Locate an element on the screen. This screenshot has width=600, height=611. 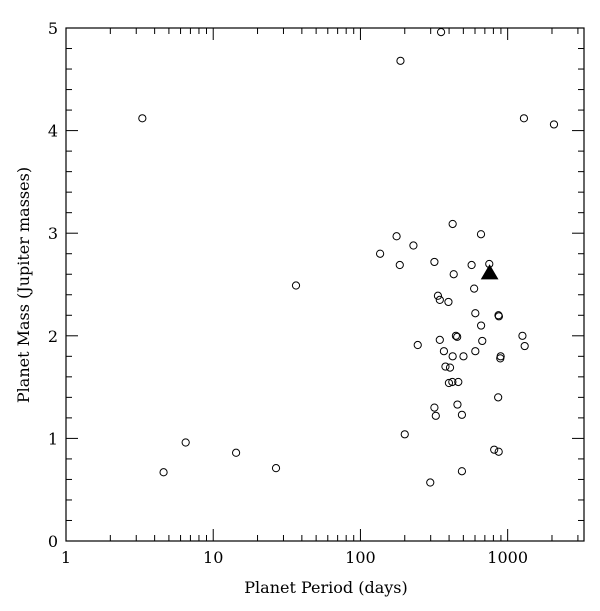
x-tick-label: 1 is located at coordinates (66, 557).